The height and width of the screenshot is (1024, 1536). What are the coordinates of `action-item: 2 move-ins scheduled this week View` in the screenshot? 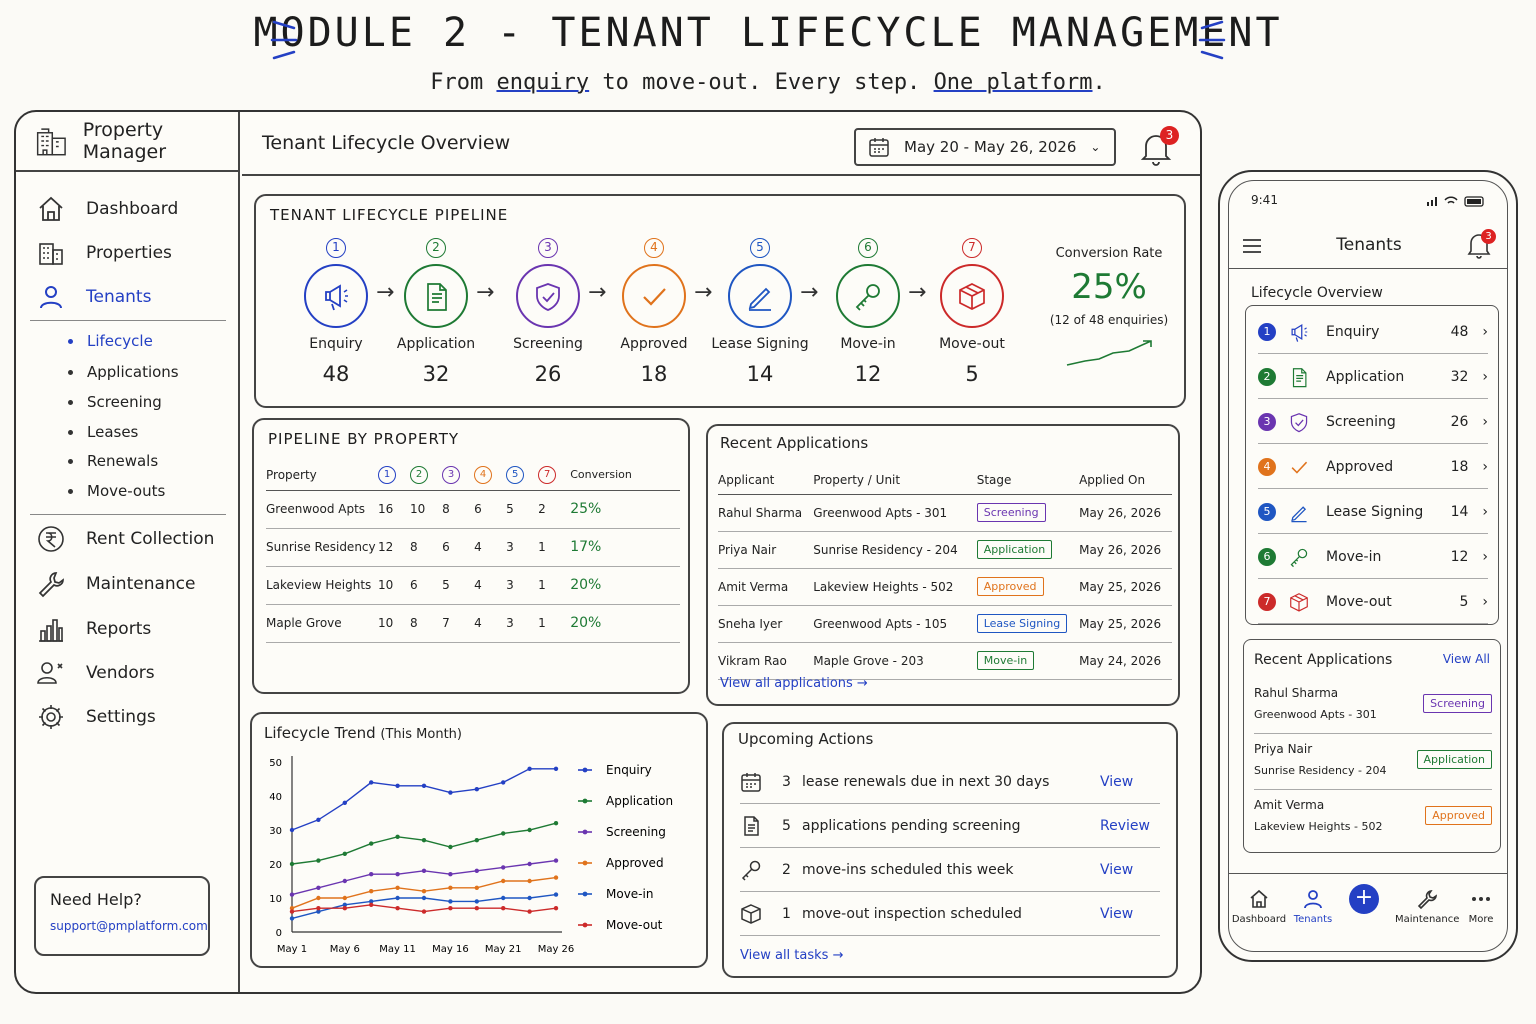 It's located at (950, 870).